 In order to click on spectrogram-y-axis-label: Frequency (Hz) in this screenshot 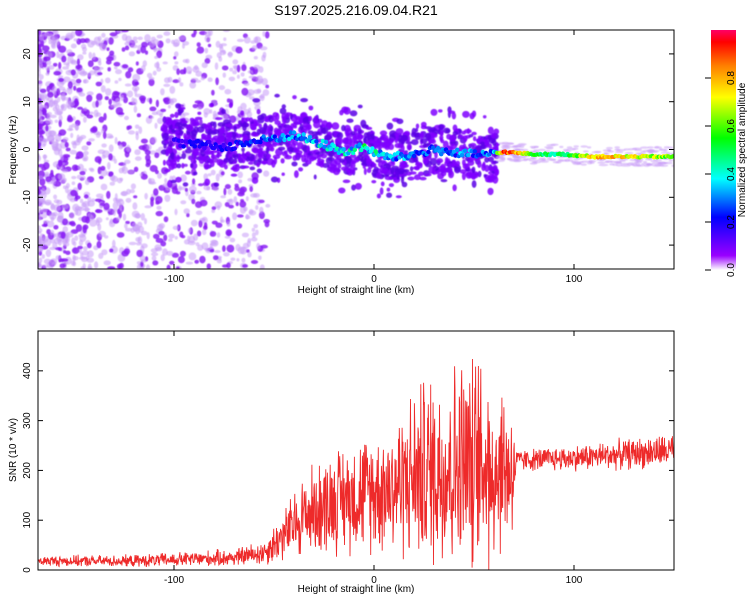, I will do `click(13, 150)`.